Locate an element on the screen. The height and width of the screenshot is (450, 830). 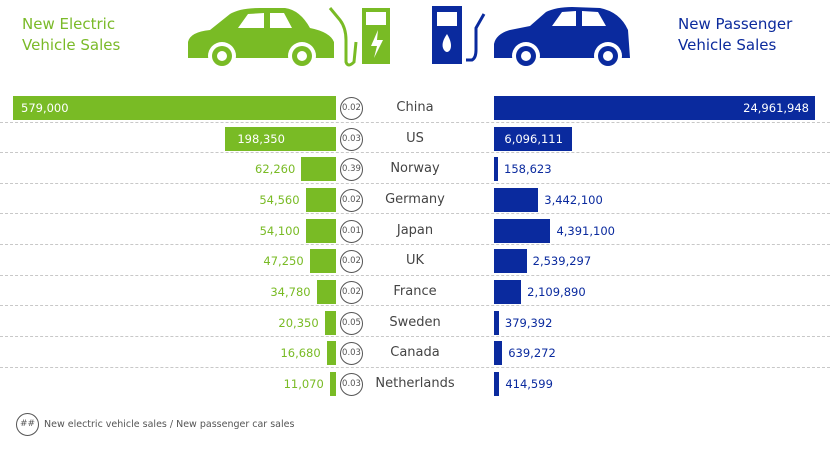
passenger-car-icon is located at coordinates (562, 38).